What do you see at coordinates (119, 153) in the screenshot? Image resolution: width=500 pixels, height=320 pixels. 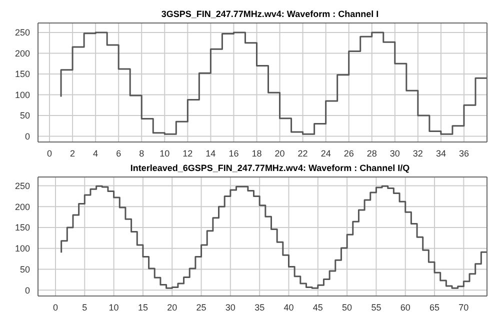 I see `x-tick-label: 6` at bounding box center [119, 153].